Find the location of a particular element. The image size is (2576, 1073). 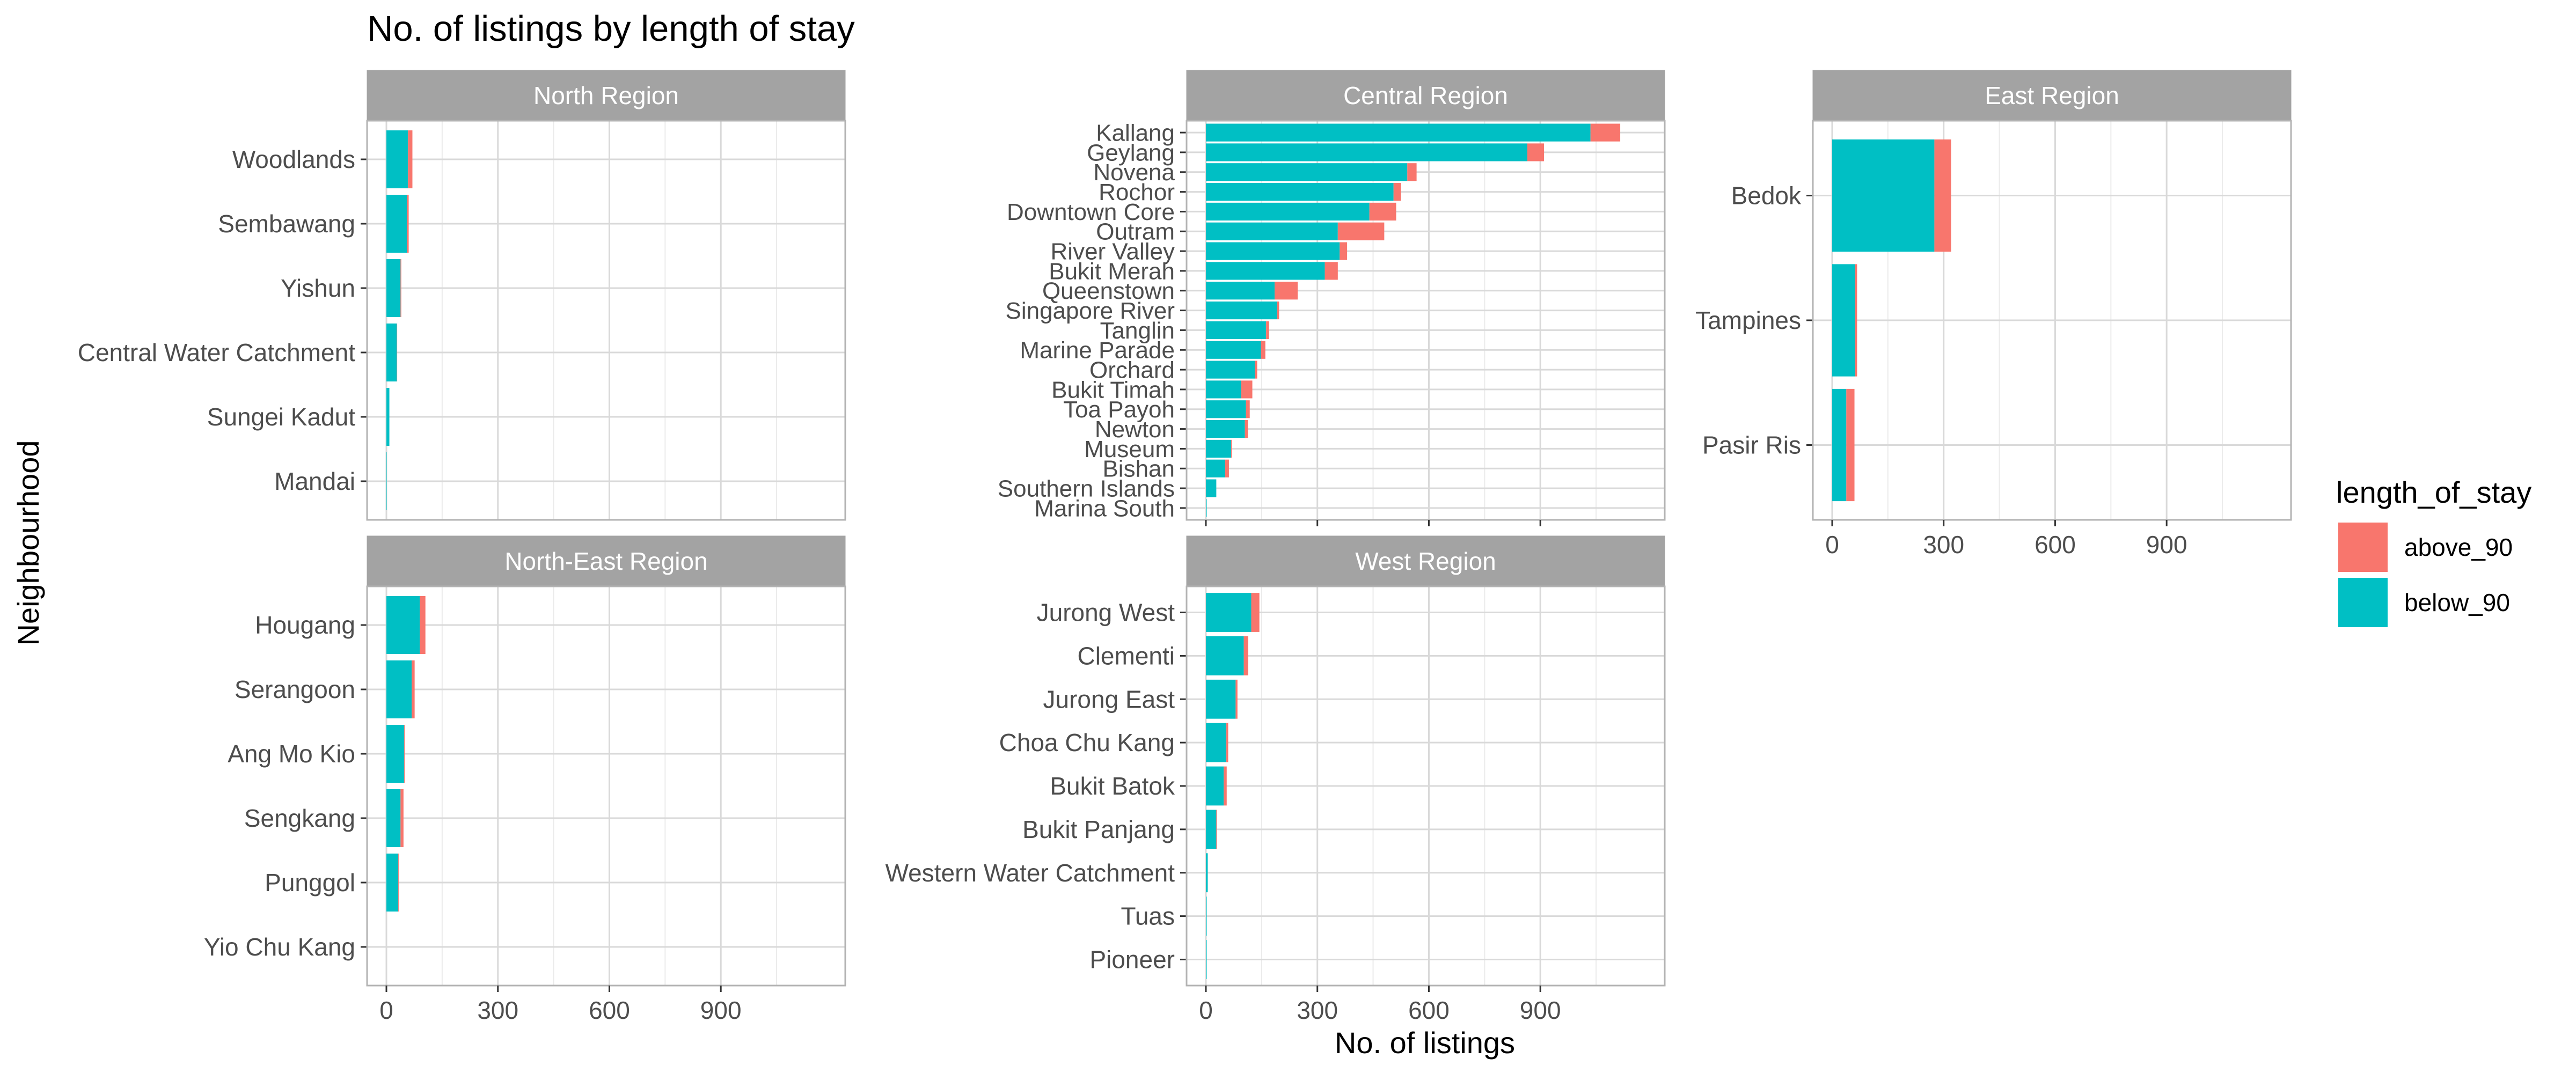

y-tick-label-punggol: Punggol is located at coordinates (310, 882).